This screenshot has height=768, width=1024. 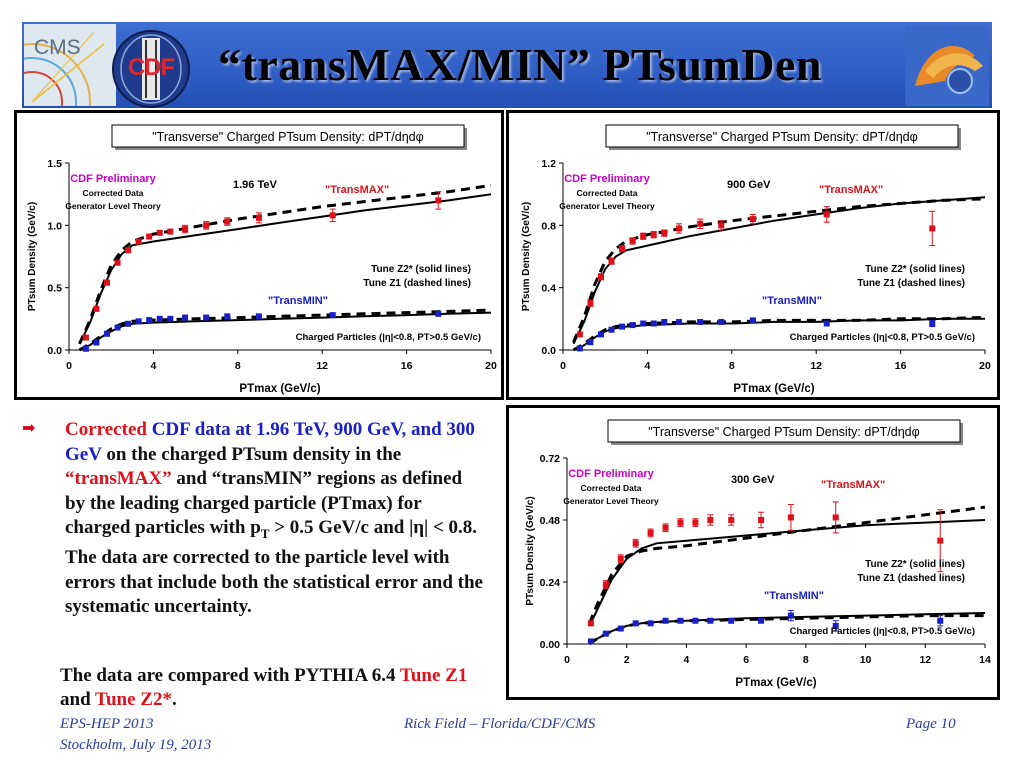 I want to click on energy-label: 900 GeV, so click(x=749, y=185).